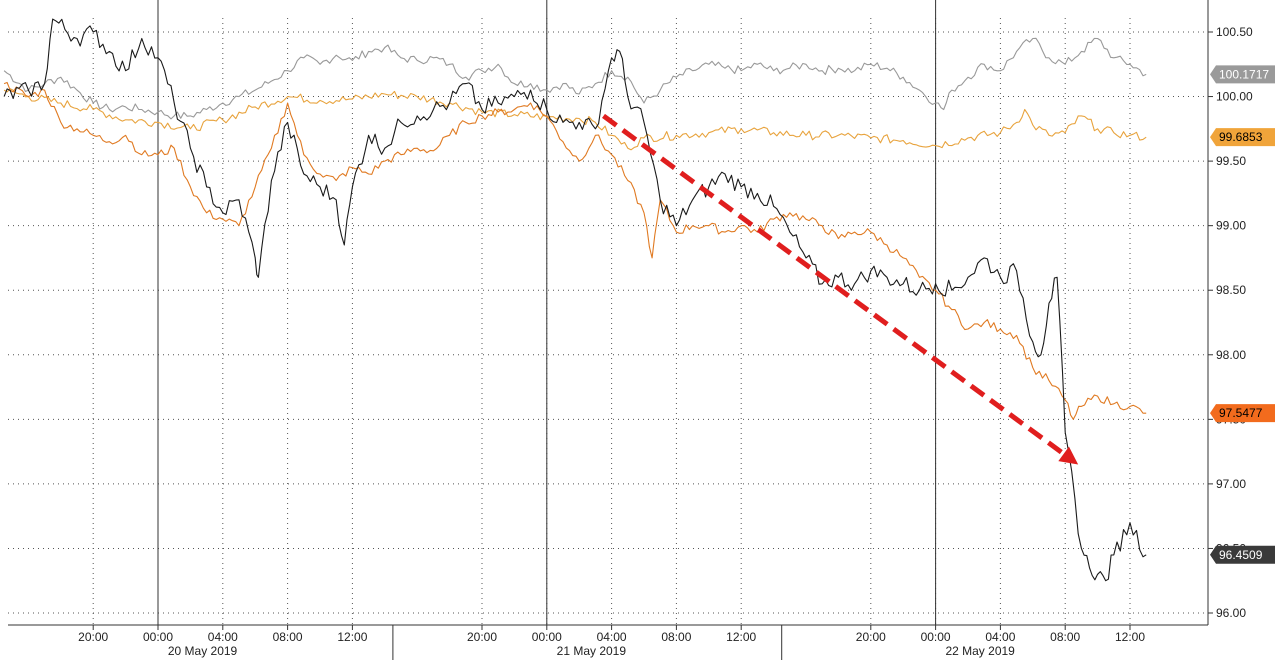 This screenshot has height=666, width=1280. I want to click on y-tick-label: 100.00, so click(1234, 97).